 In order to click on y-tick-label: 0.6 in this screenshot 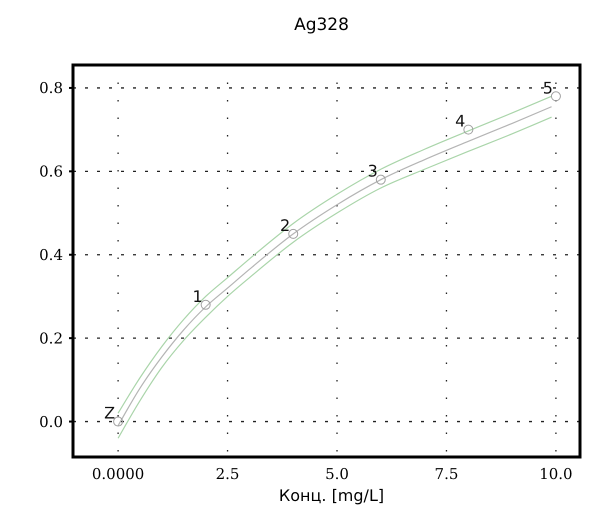, I will do `click(51, 171)`.